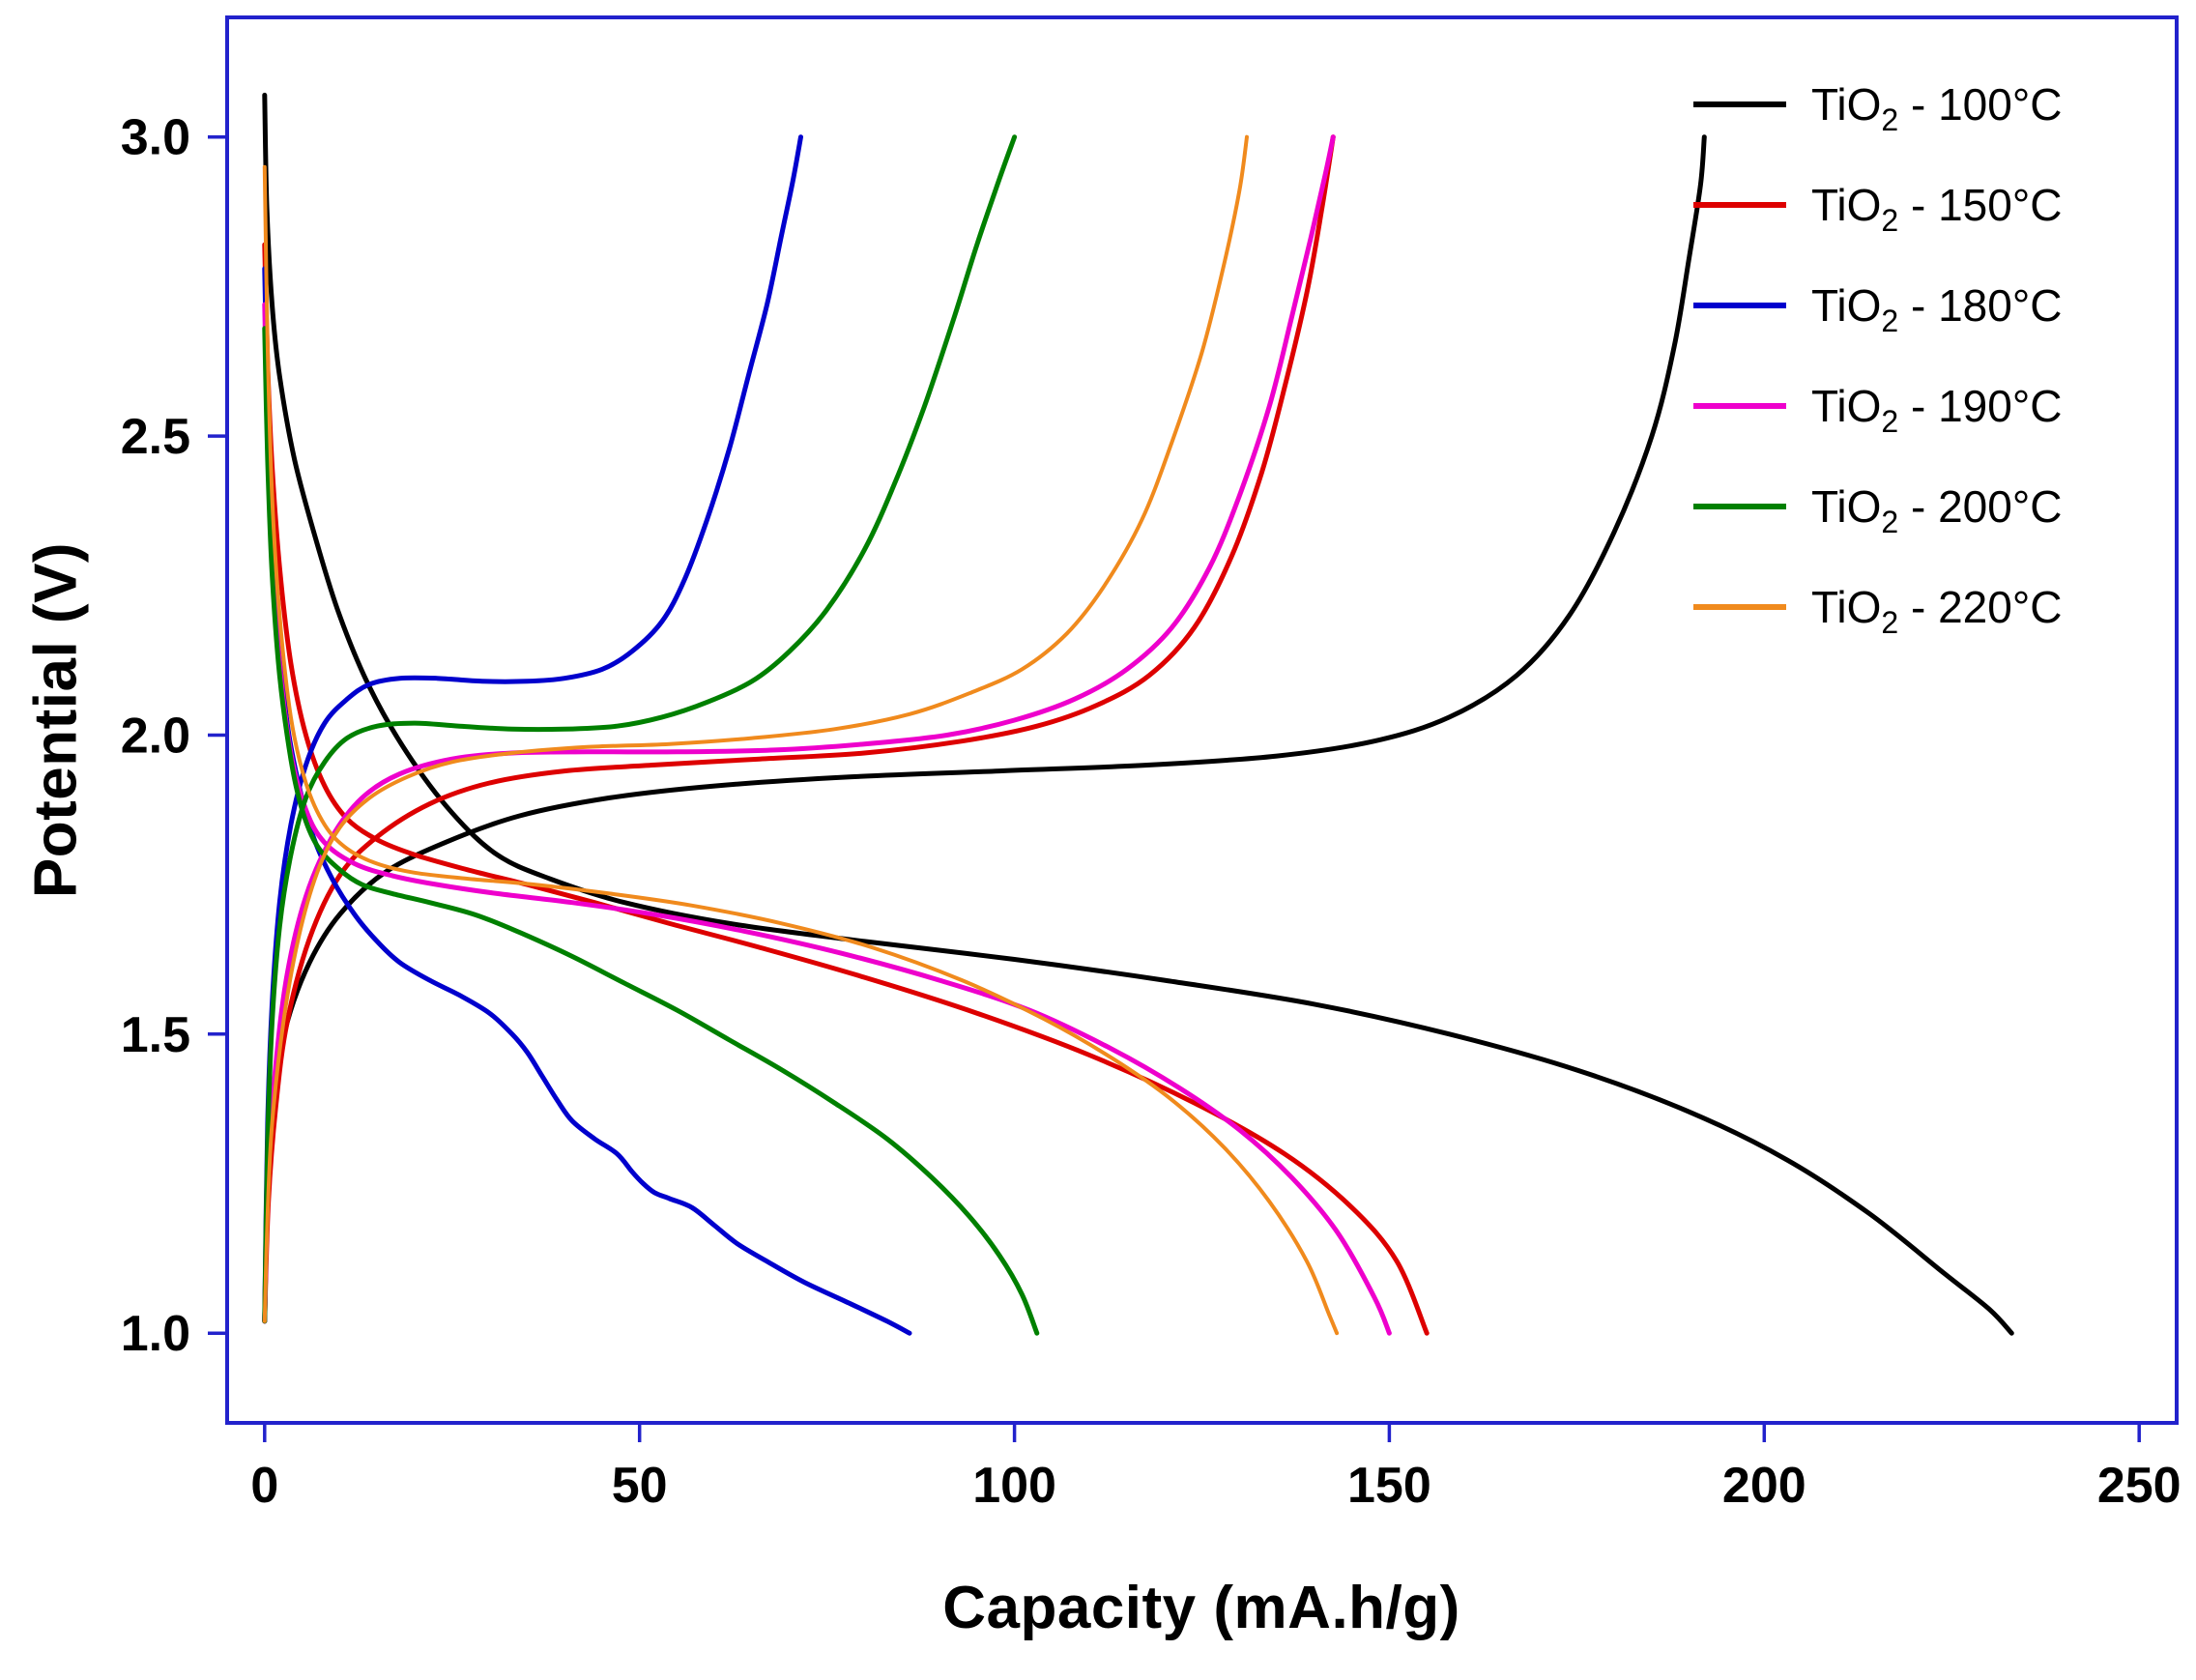 This screenshot has height=1680, width=2196. What do you see at coordinates (56, 720) in the screenshot?
I see `y-axis-title: Potential (V)` at bounding box center [56, 720].